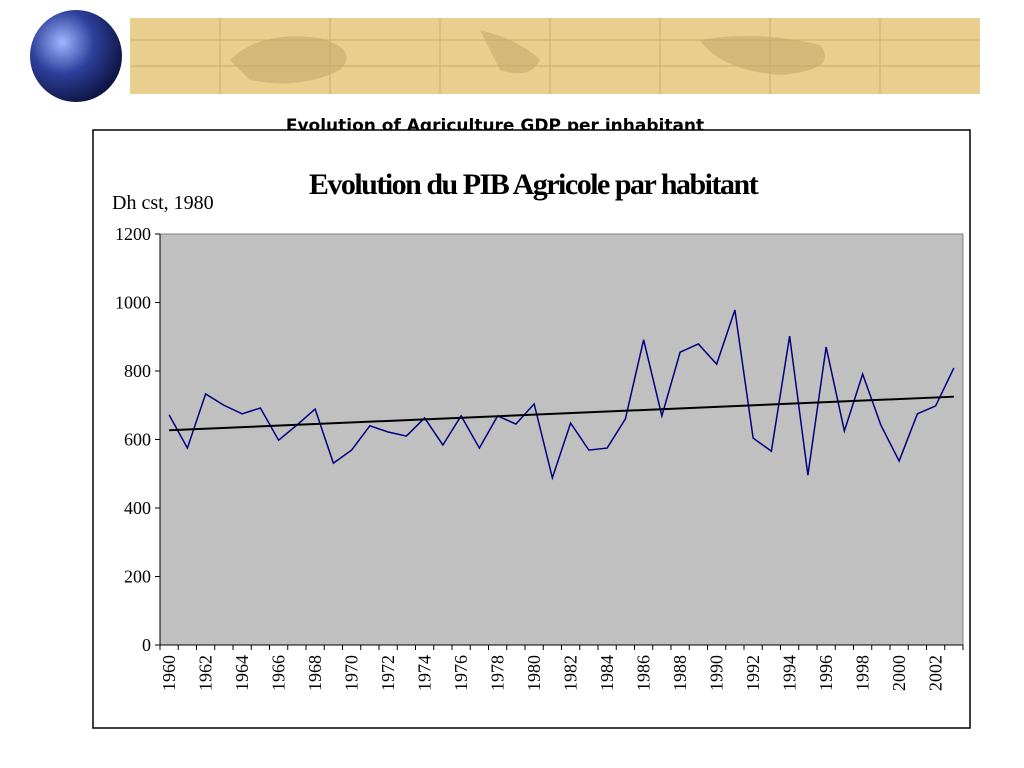 The height and width of the screenshot is (768, 1024). Describe the element at coordinates (242, 673) in the screenshot. I see `x-tick-label: 1964` at that location.